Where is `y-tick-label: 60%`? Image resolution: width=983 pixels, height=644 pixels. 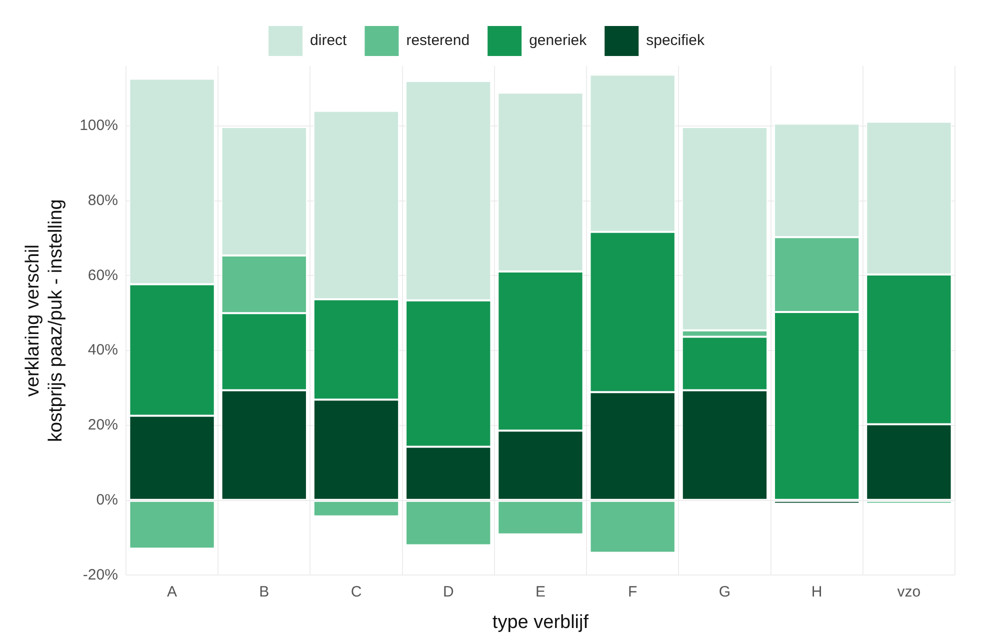
y-tick-label: 60% is located at coordinates (103, 275).